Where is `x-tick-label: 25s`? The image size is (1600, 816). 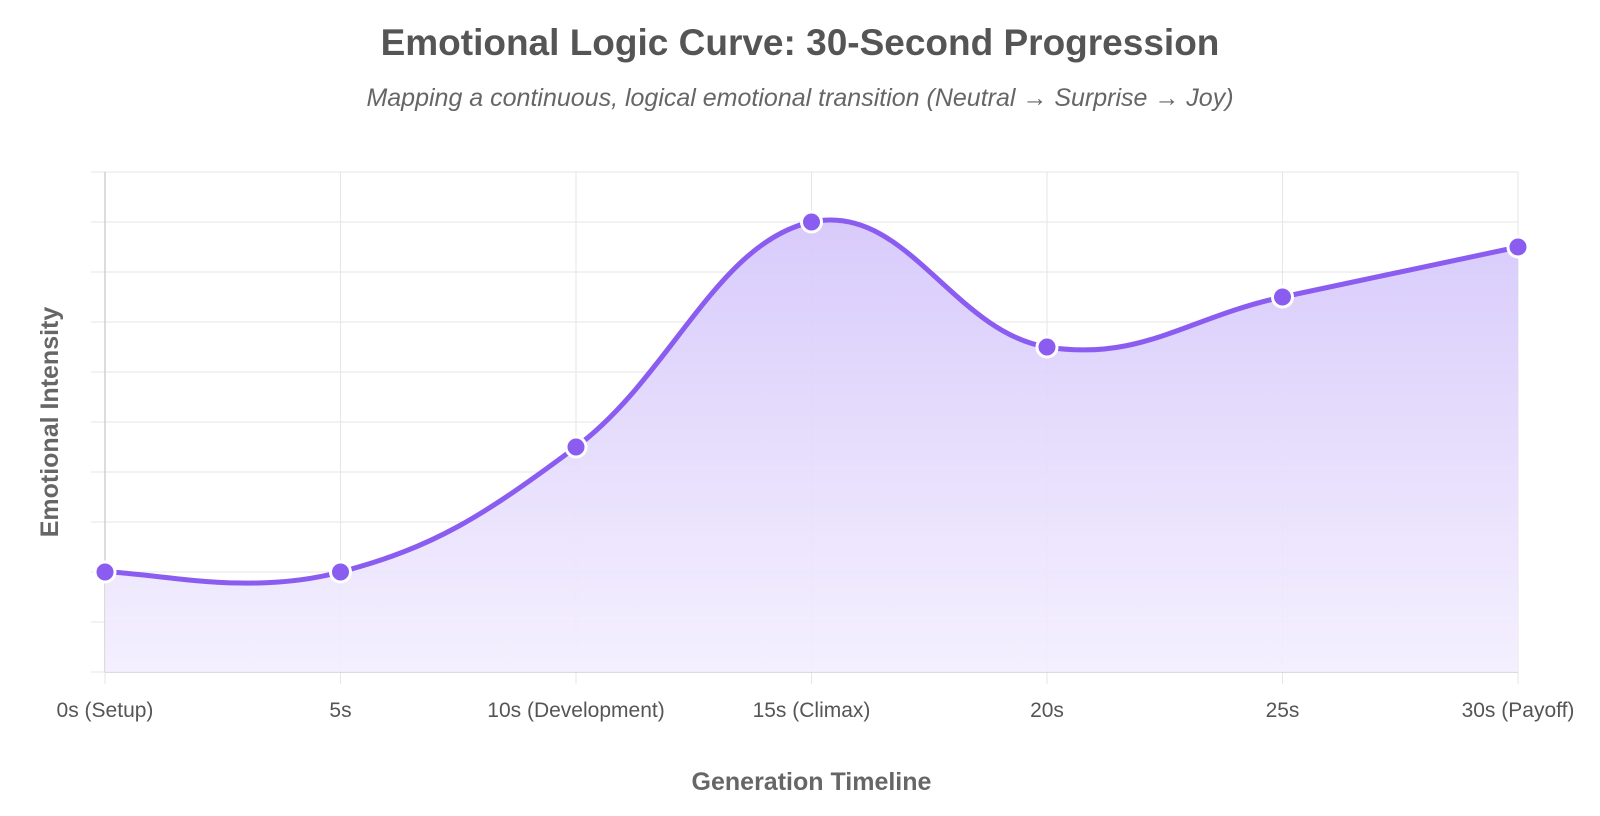
x-tick-label: 25s is located at coordinates (1283, 710).